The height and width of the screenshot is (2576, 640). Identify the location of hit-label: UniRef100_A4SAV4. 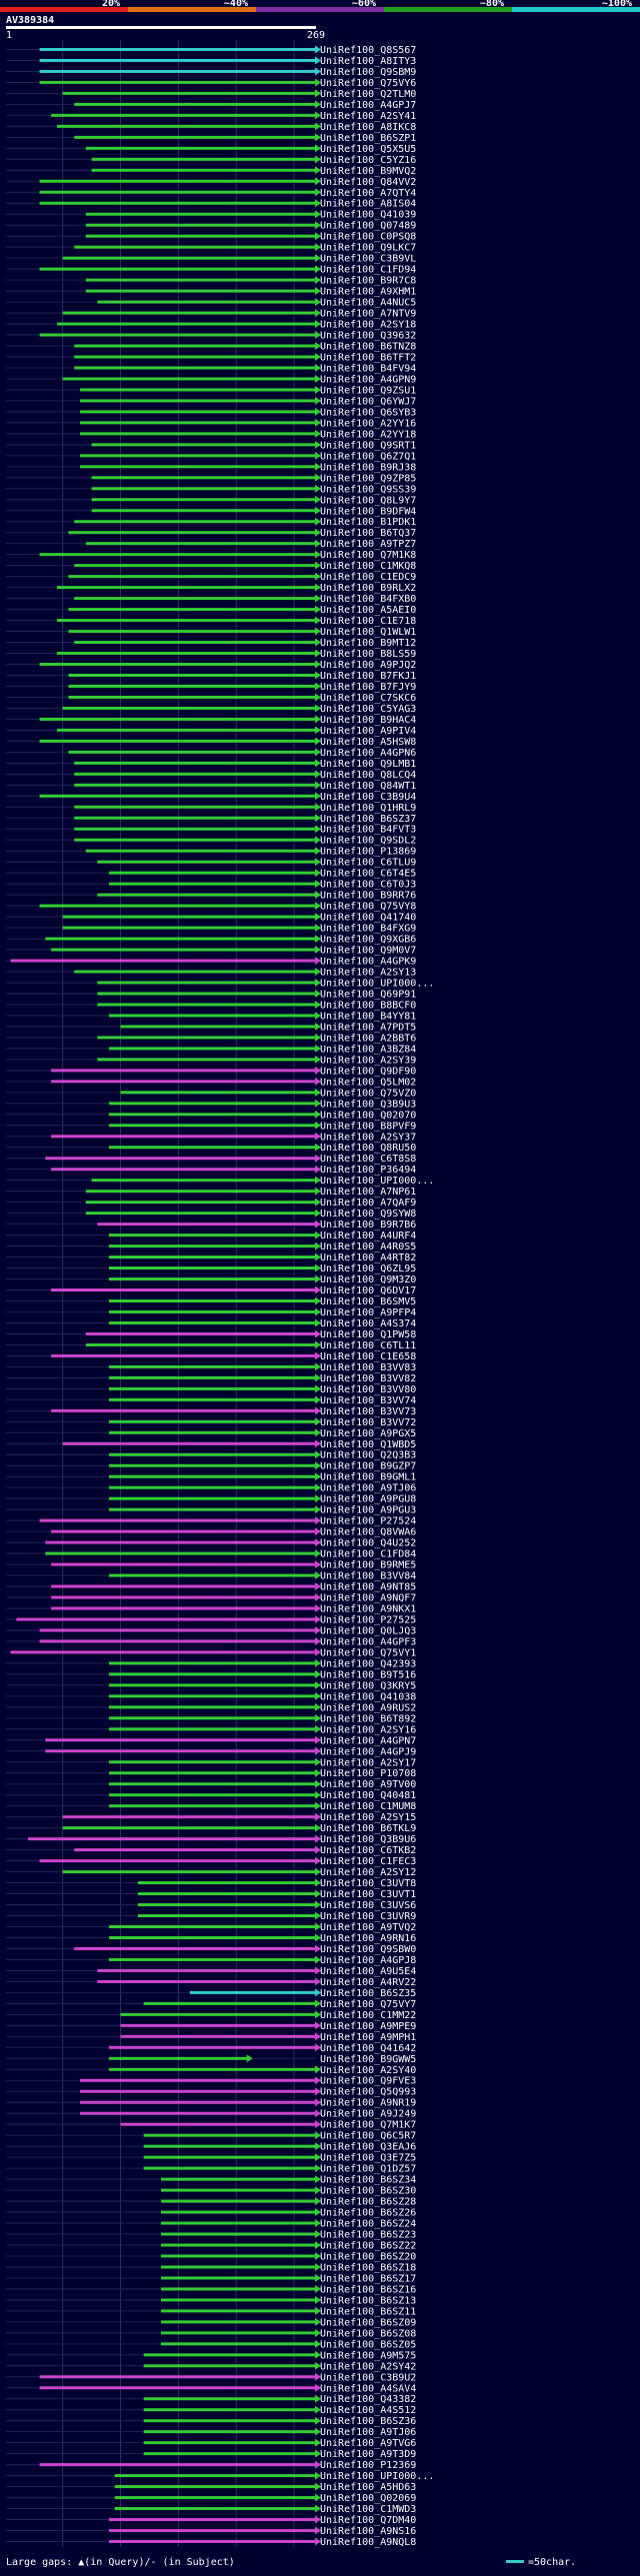
(368, 2388).